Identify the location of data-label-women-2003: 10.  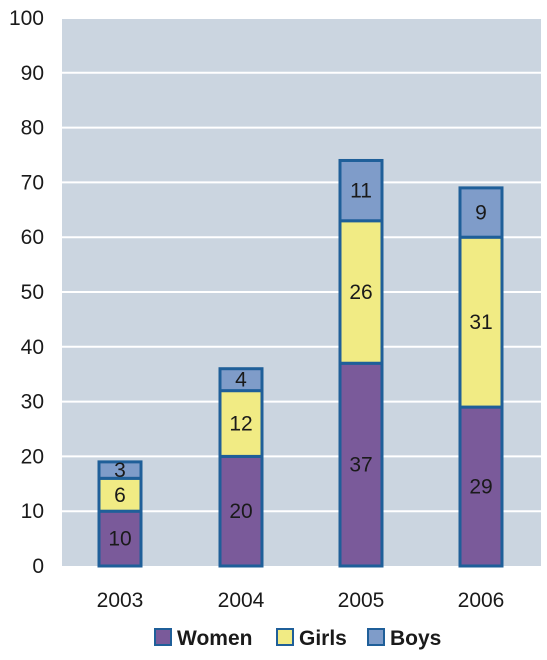
(119, 539).